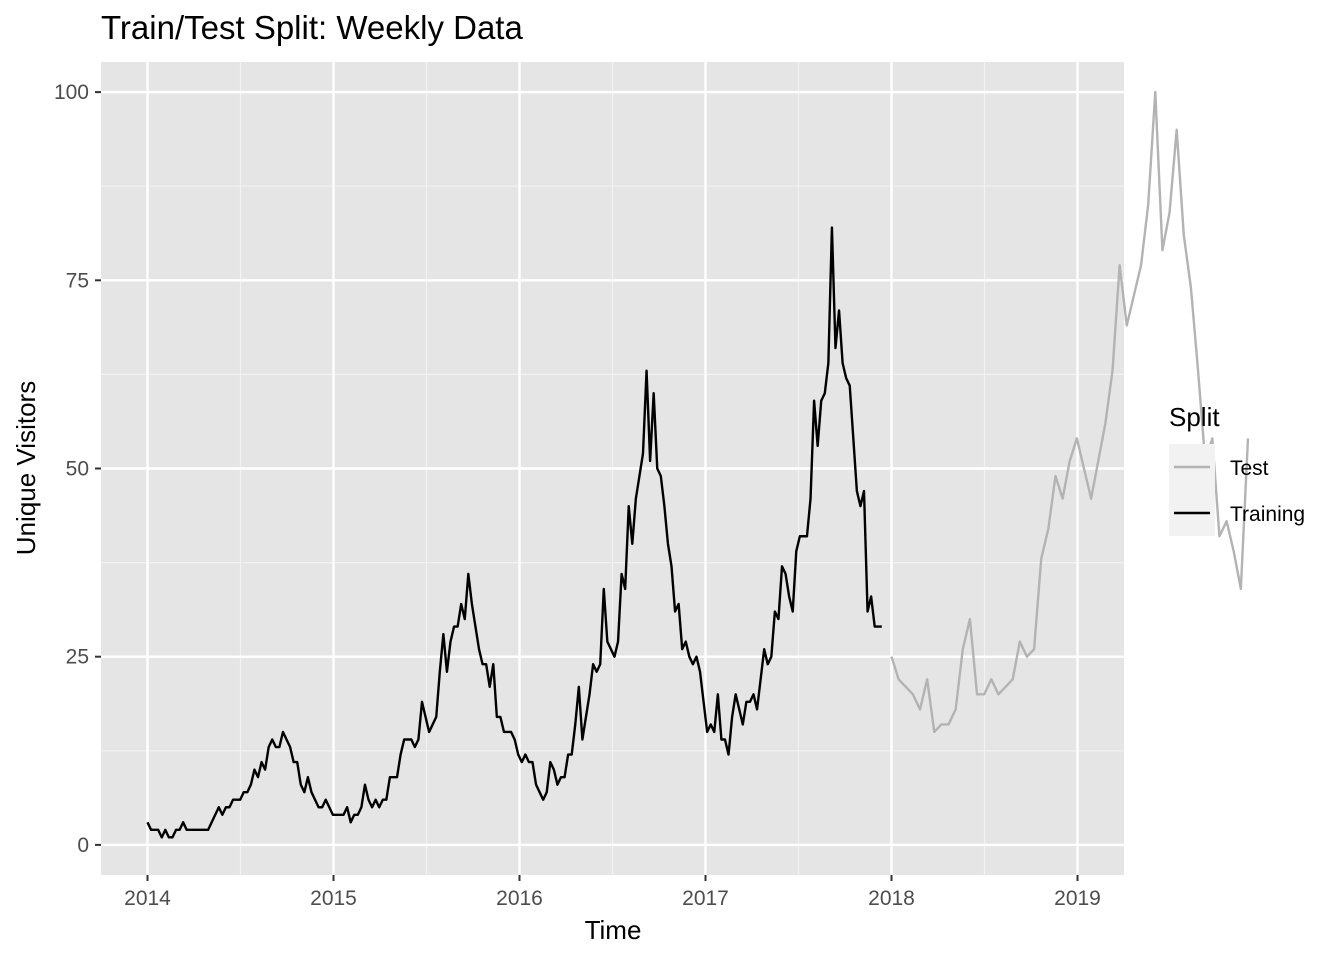 The height and width of the screenshot is (960, 1344). What do you see at coordinates (612, 892) in the screenshot?
I see `x-axis: 2014 2015 2016 2017 2018 2019` at bounding box center [612, 892].